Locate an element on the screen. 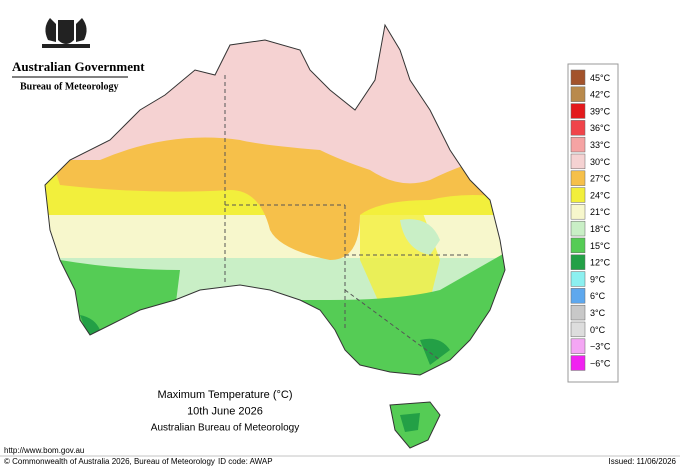  bureau-name: Bureau of Meteorology is located at coordinates (69, 86).